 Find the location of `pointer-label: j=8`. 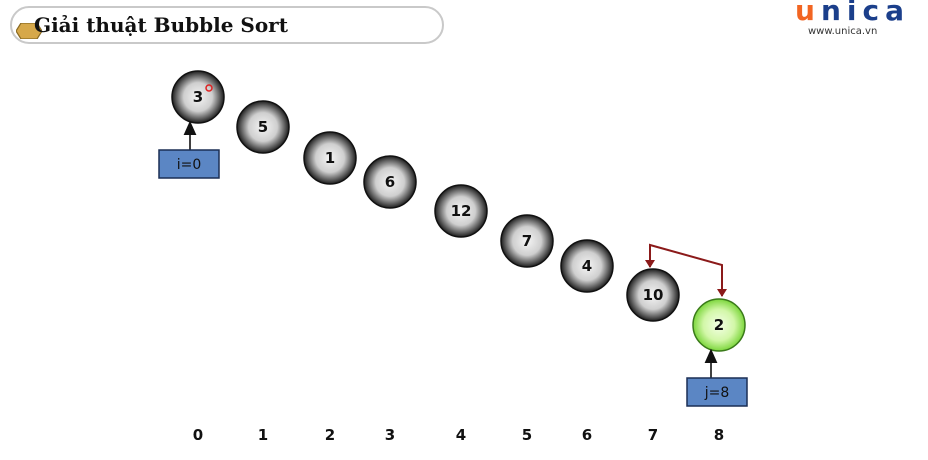

pointer-label: j=8 is located at coordinates (717, 393).